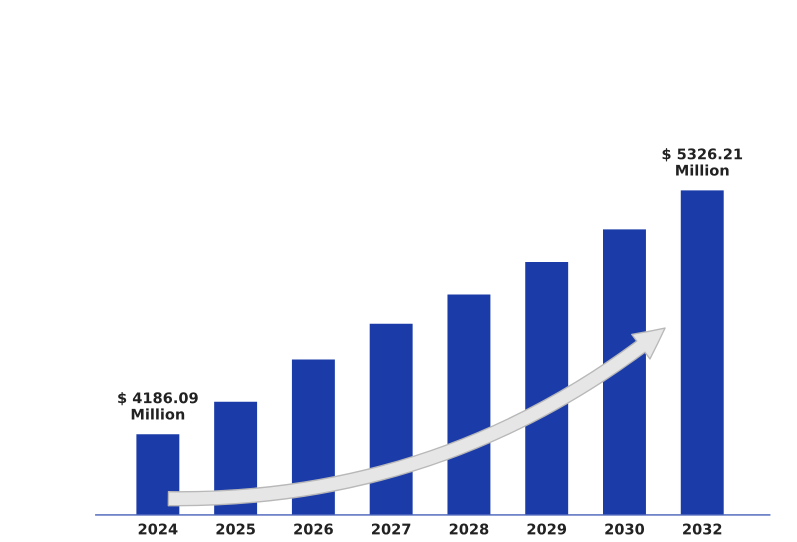 This screenshot has height=542, width=797. What do you see at coordinates (702, 162) in the screenshot?
I see `annotation: $ 5326.21 Million` at bounding box center [702, 162].